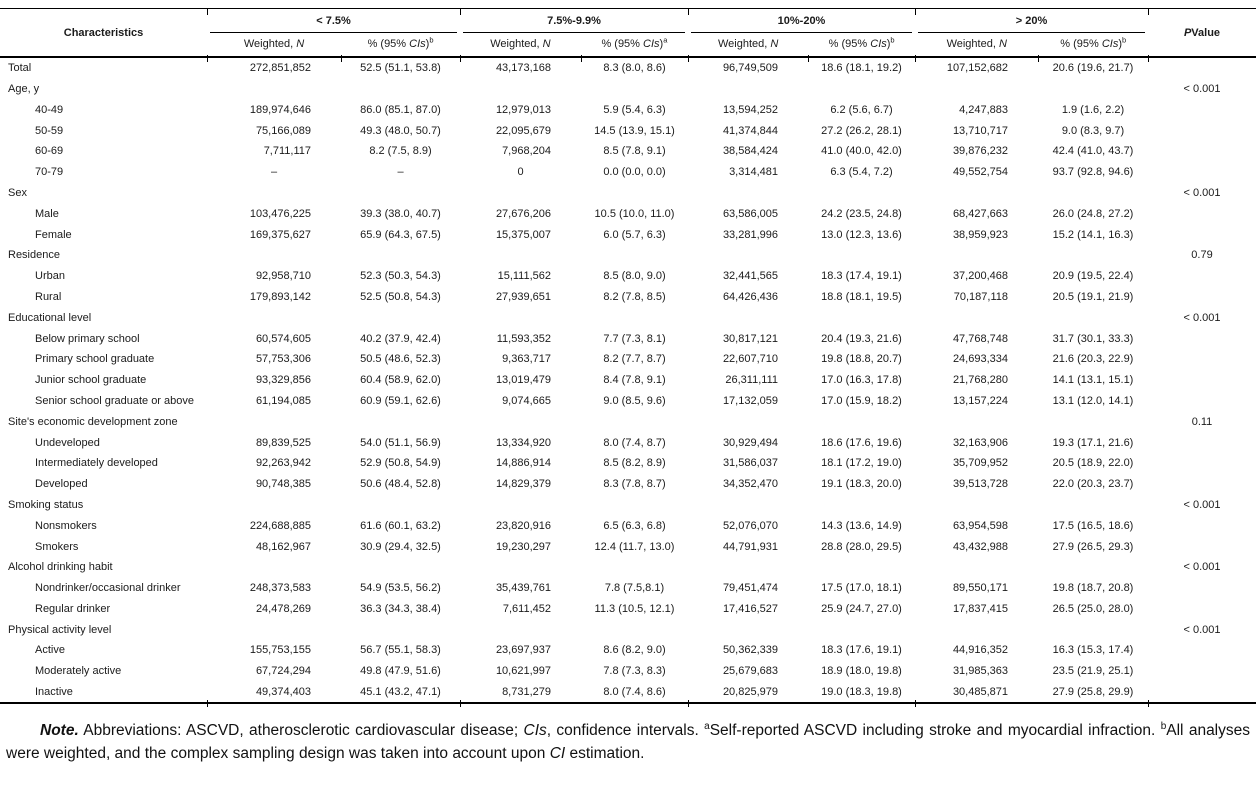 The height and width of the screenshot is (805, 1256). What do you see at coordinates (861, 213) in the screenshot?
I see `pct-ci-cell: 24.2 (23.5, 24.8)` at bounding box center [861, 213].